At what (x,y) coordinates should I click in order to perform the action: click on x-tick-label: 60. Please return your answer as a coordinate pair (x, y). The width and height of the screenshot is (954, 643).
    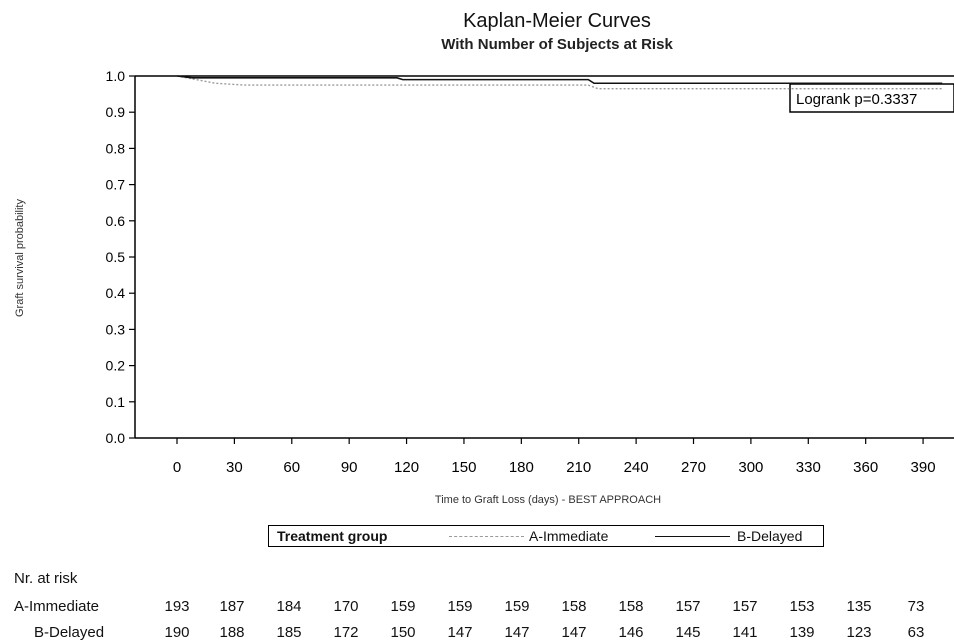
    Looking at the image, I should click on (291, 467).